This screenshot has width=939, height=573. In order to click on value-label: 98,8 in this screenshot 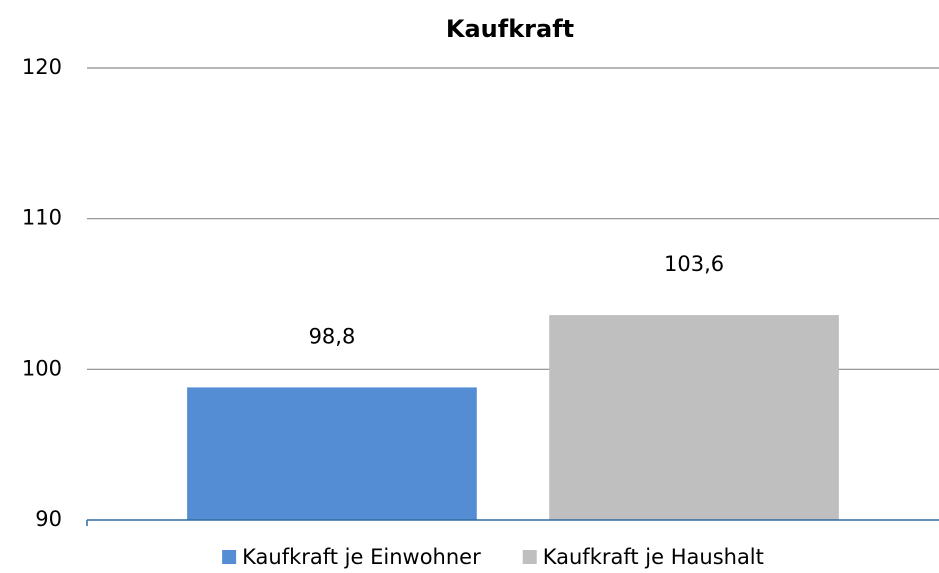, I will do `click(332, 336)`.